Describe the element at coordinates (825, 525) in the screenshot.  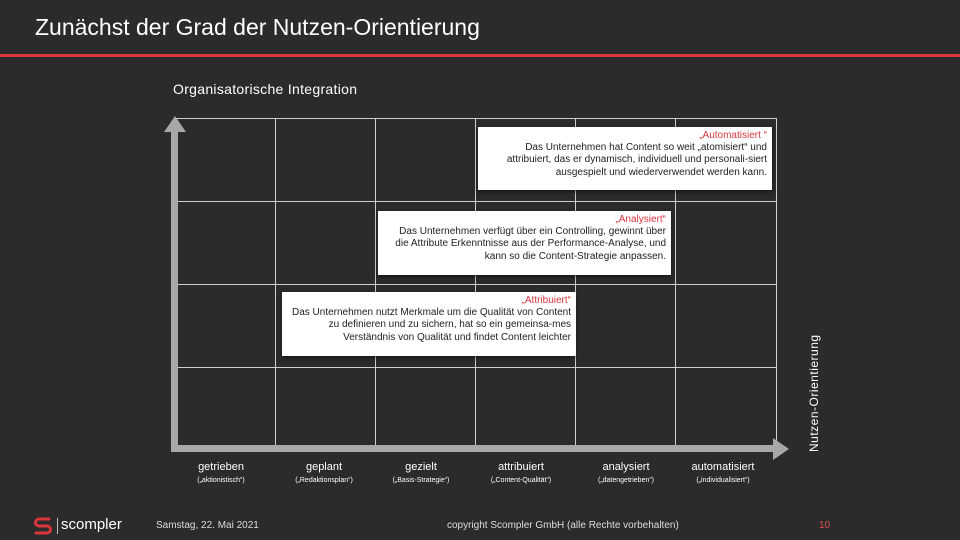
I see `page-number: 10` at that location.